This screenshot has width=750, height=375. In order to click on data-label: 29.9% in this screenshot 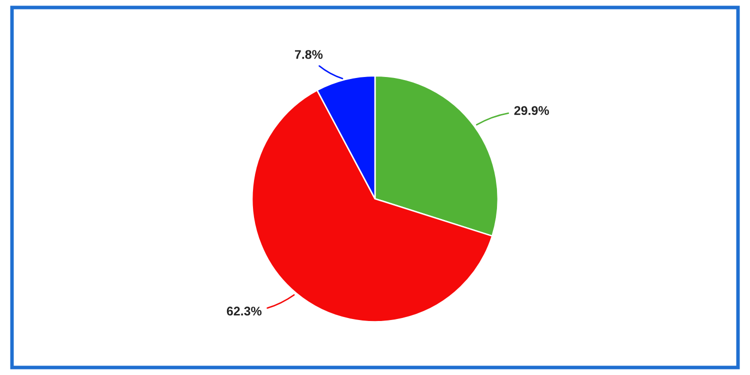, I will do `click(531, 110)`.